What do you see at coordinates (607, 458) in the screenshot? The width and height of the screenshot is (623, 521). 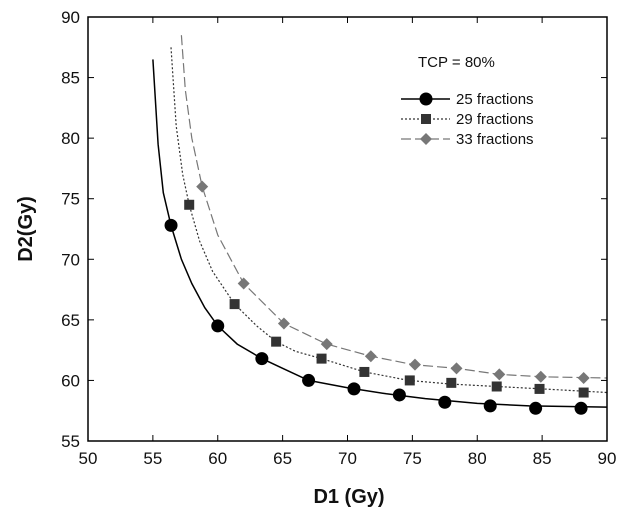 I see `x-tick-label: 90` at bounding box center [607, 458].